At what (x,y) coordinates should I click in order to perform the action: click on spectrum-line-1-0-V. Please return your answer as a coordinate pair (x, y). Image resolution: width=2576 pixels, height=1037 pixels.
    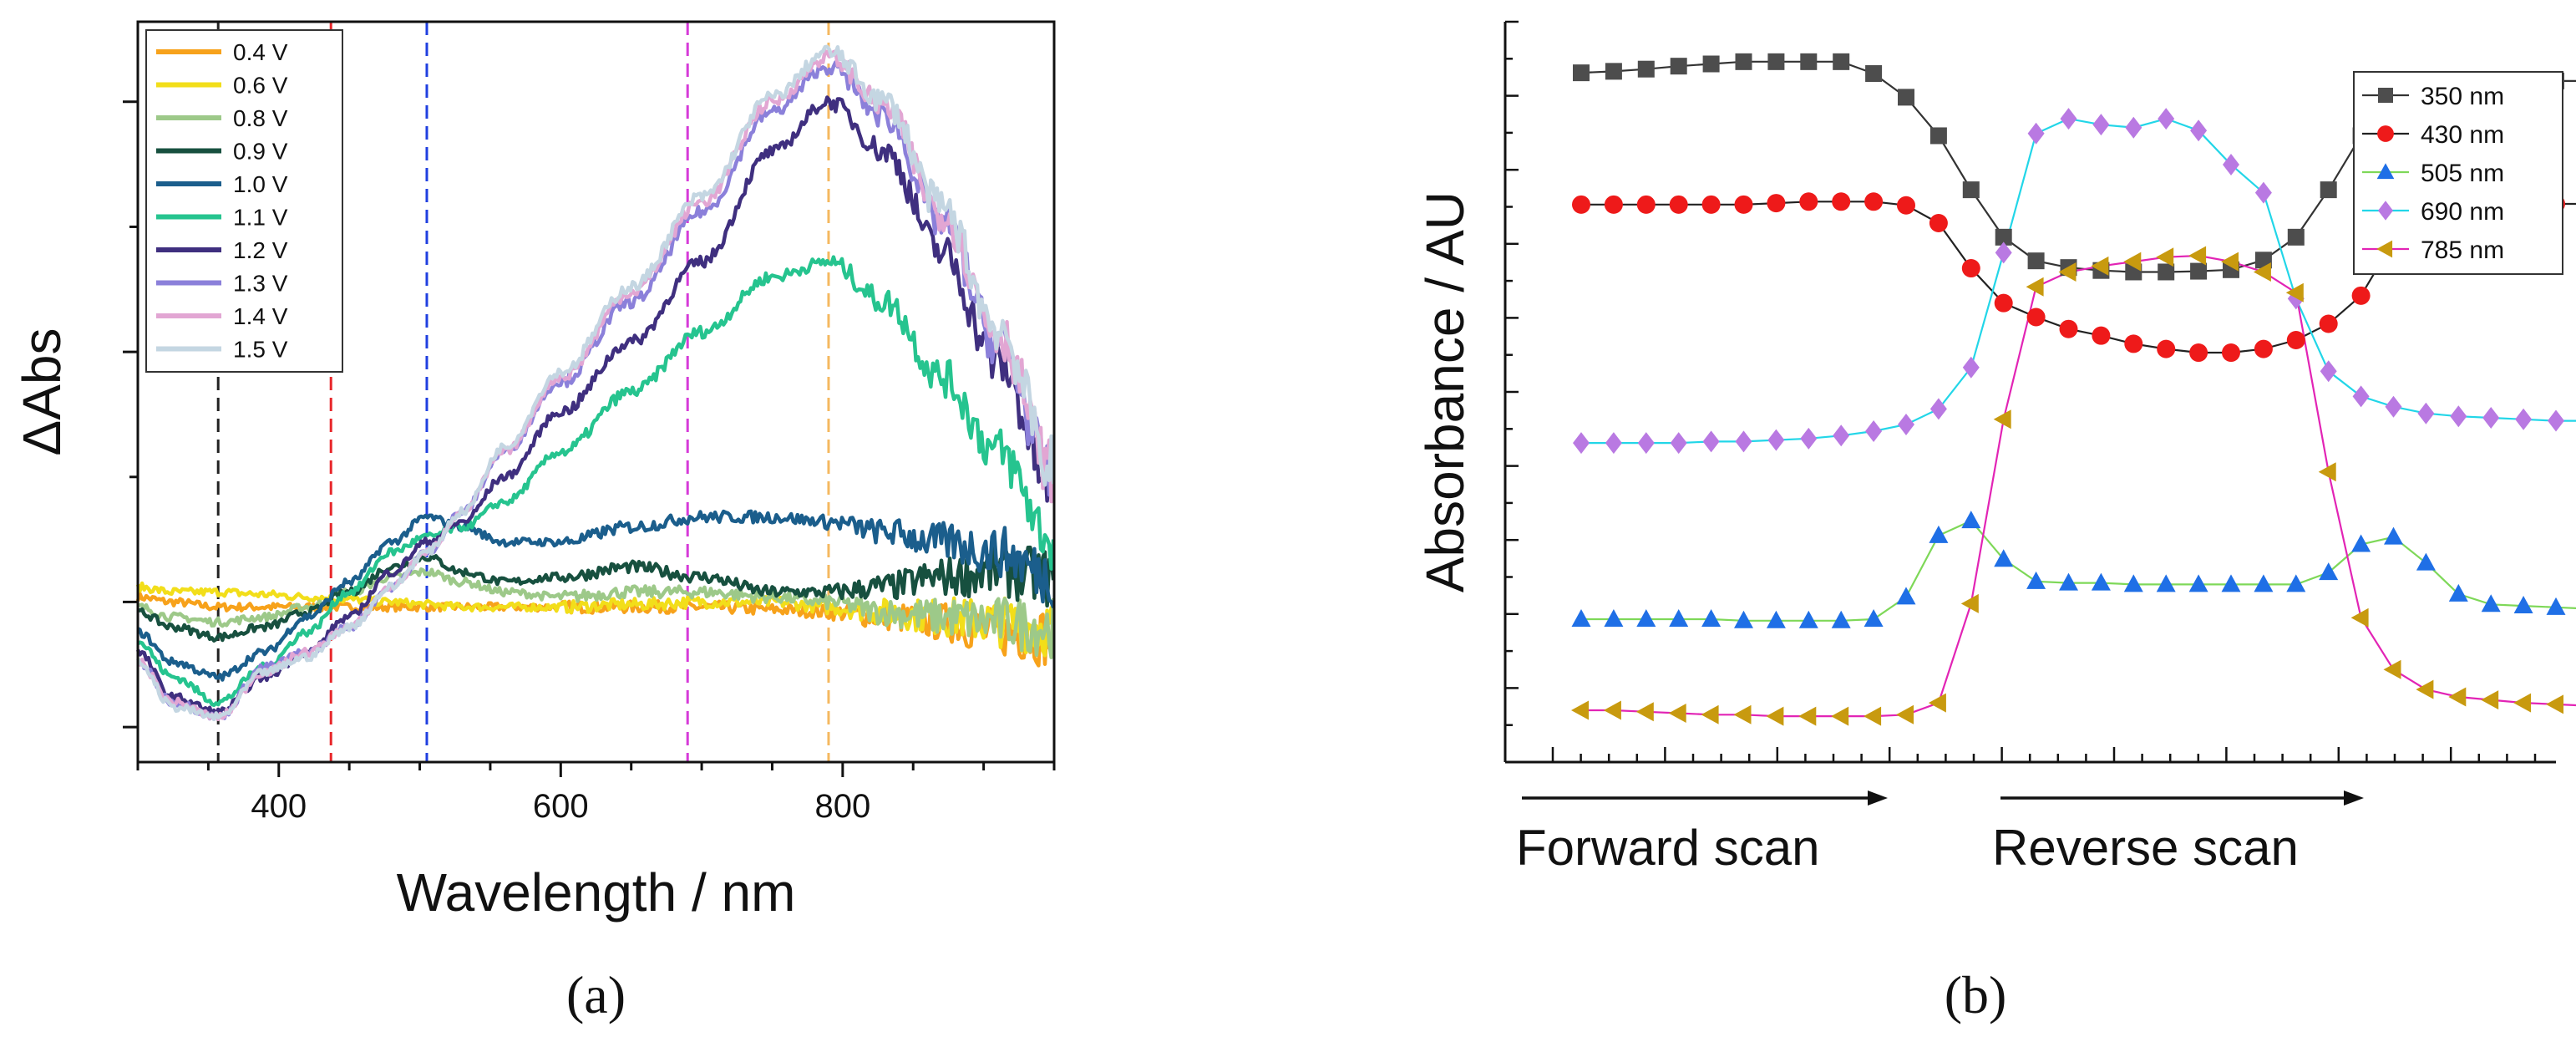
    Looking at the image, I should click on (596, 595).